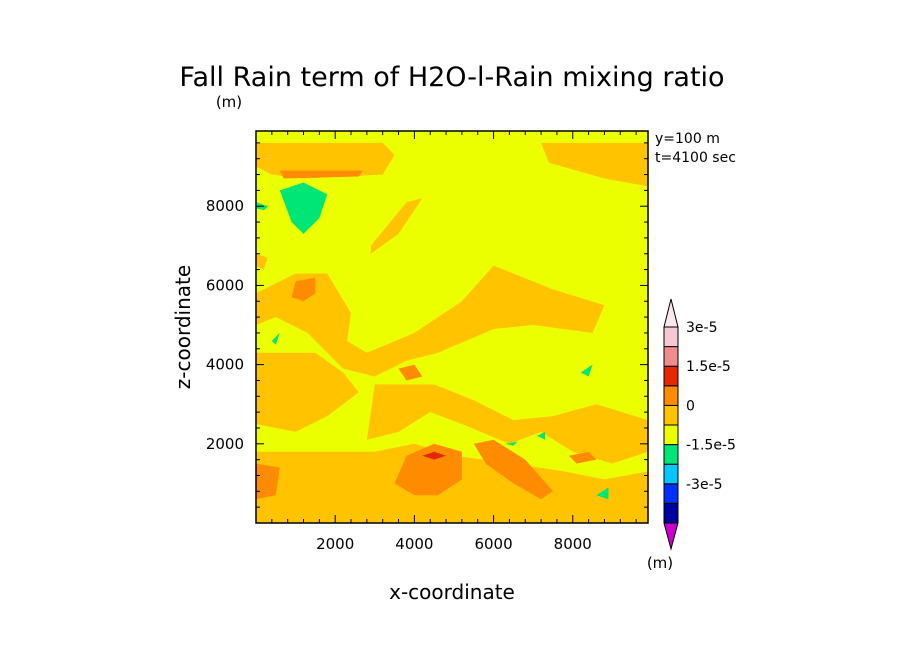 The image size is (904, 654). Describe the element at coordinates (493, 544) in the screenshot. I see `x-tick-label: 6000` at that location.